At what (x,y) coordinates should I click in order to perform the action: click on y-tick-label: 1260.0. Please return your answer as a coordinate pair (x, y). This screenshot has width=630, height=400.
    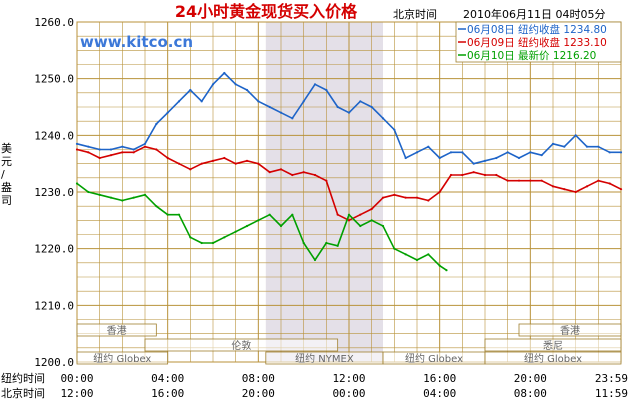
    Looking at the image, I should click on (54, 22).